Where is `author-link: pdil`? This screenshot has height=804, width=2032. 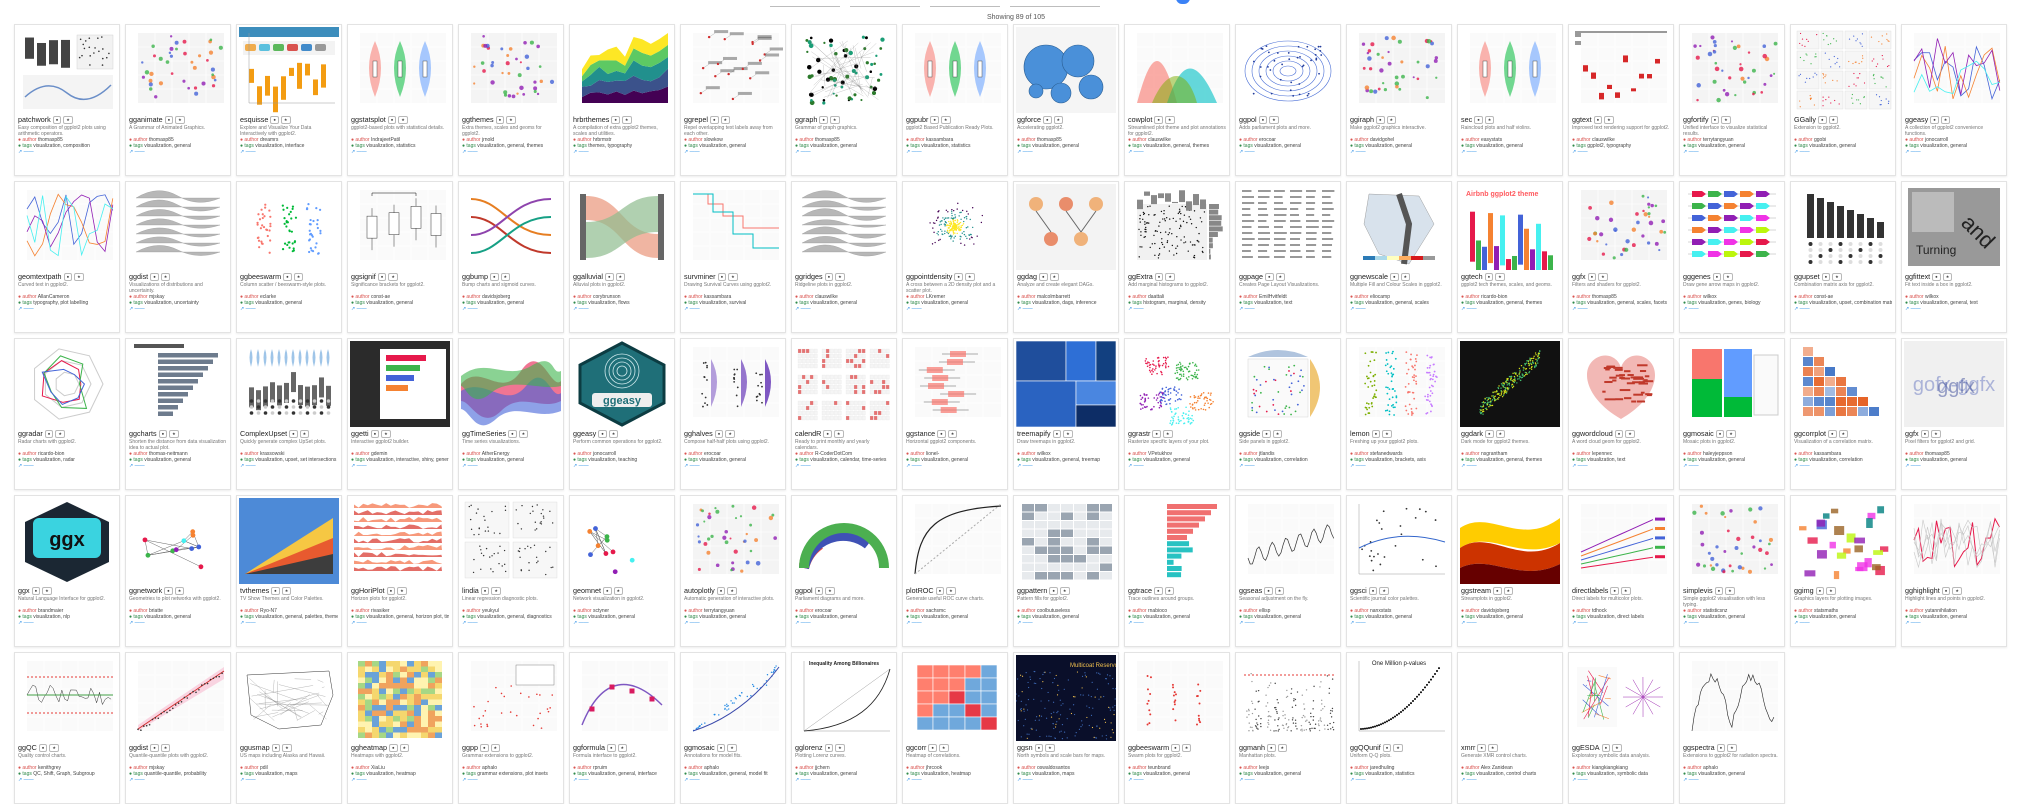
author-link: pdil is located at coordinates (264, 768).